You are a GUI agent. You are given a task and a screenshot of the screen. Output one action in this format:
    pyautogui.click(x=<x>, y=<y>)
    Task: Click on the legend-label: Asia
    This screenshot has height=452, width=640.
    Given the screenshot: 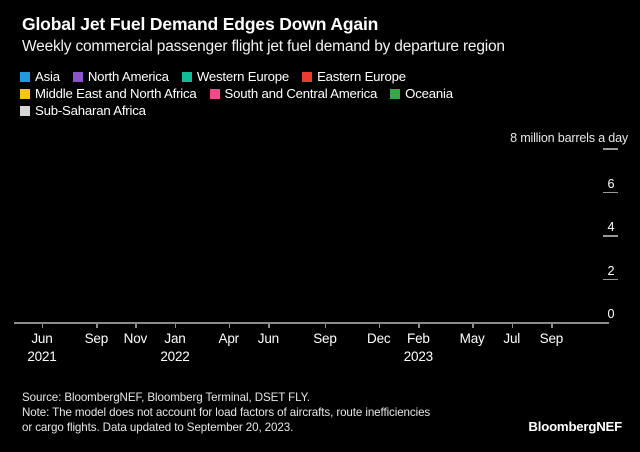 What is the action you would take?
    pyautogui.click(x=47, y=76)
    